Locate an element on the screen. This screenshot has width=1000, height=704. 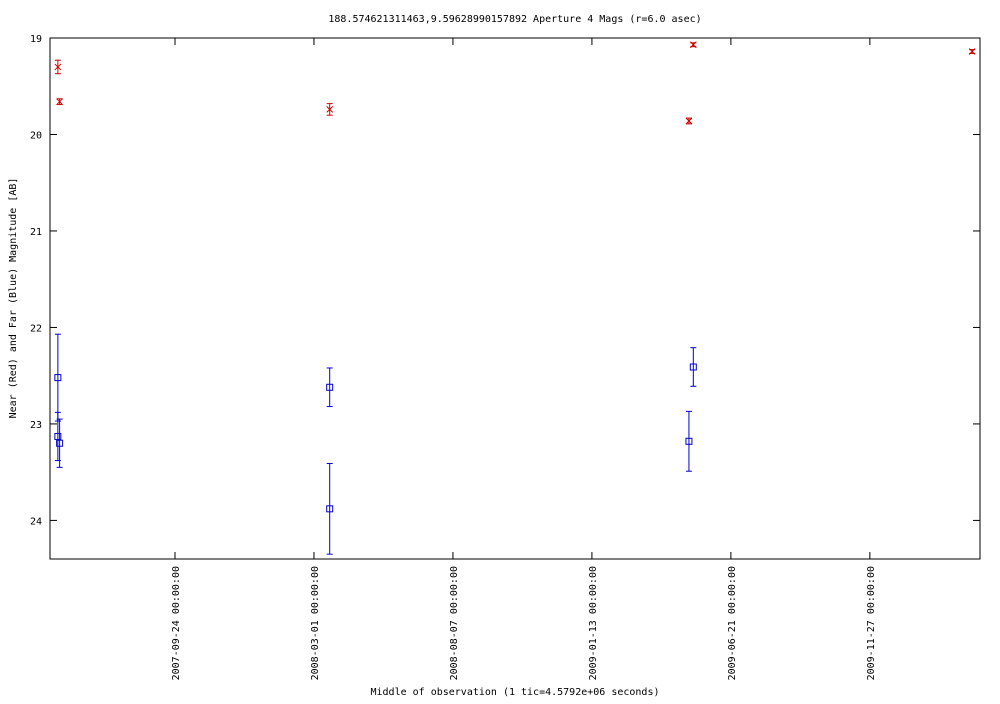
y-tick-label: 24 is located at coordinates (36, 521).